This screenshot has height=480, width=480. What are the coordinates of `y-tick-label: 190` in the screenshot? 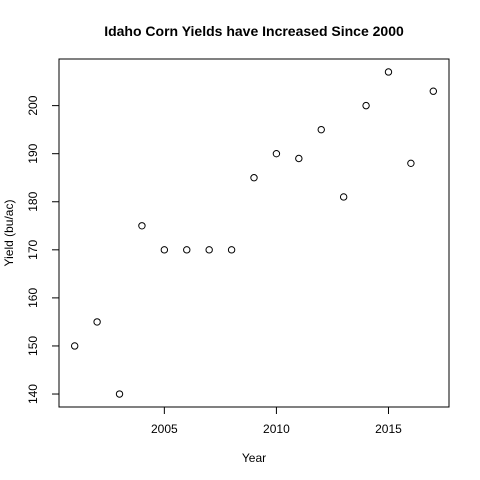 It's located at (33, 153).